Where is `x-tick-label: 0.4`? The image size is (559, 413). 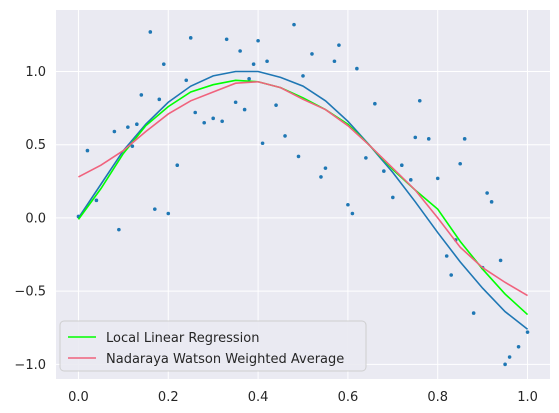 x-tick-label: 0.4 is located at coordinates (258, 397).